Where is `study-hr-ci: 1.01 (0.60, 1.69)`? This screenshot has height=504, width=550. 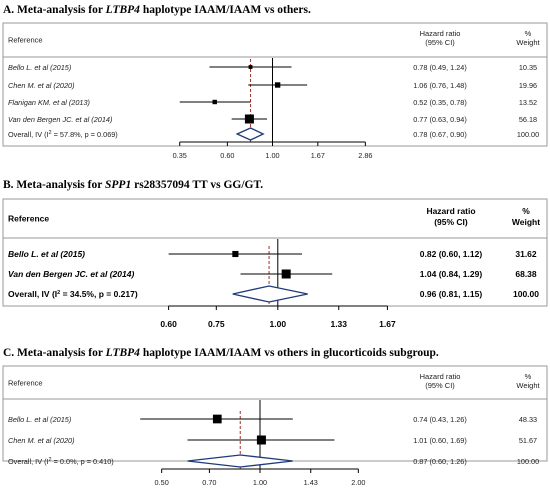 study-hr-ci: 1.01 (0.60, 1.69) is located at coordinates (440, 440).